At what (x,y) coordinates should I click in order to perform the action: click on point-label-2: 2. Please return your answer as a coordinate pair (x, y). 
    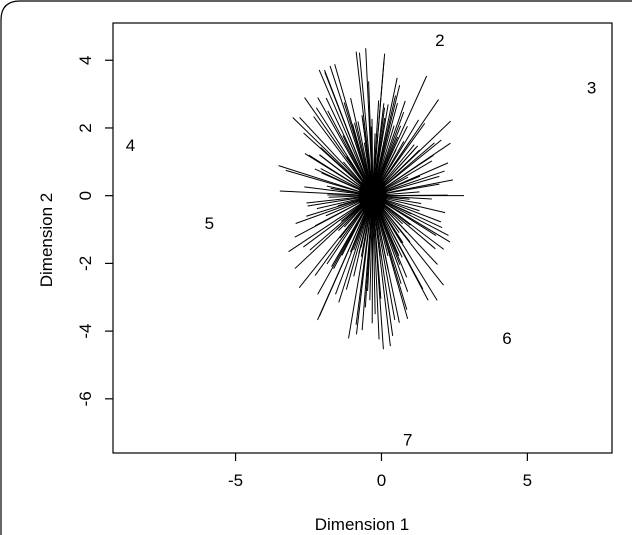
    Looking at the image, I should click on (439, 40).